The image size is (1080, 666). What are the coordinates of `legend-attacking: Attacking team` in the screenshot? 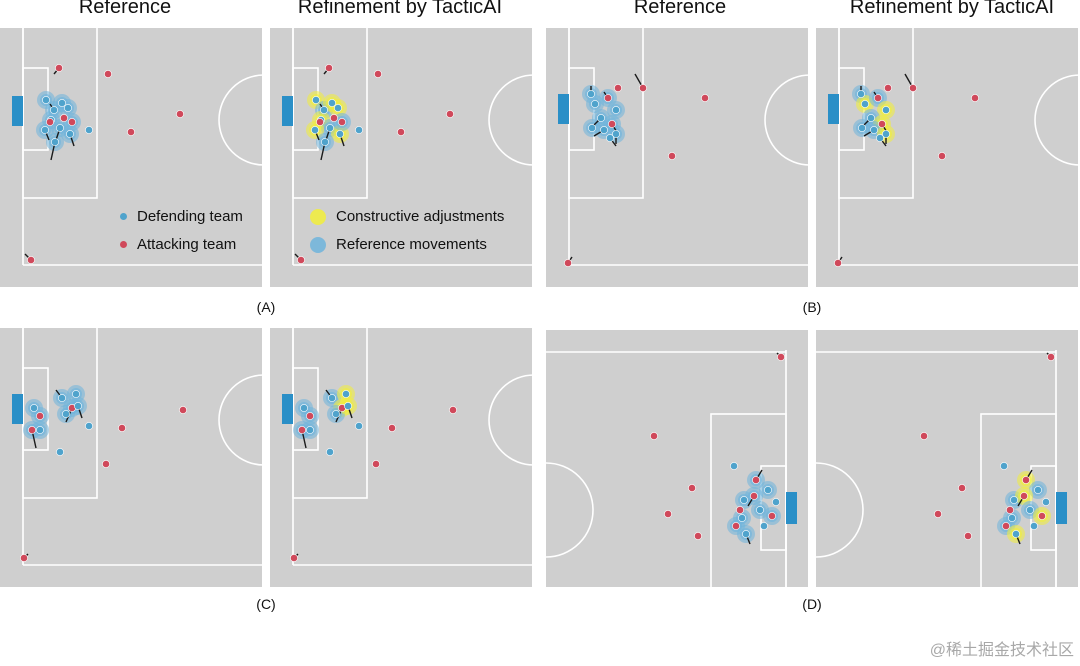 It's located at (178, 244).